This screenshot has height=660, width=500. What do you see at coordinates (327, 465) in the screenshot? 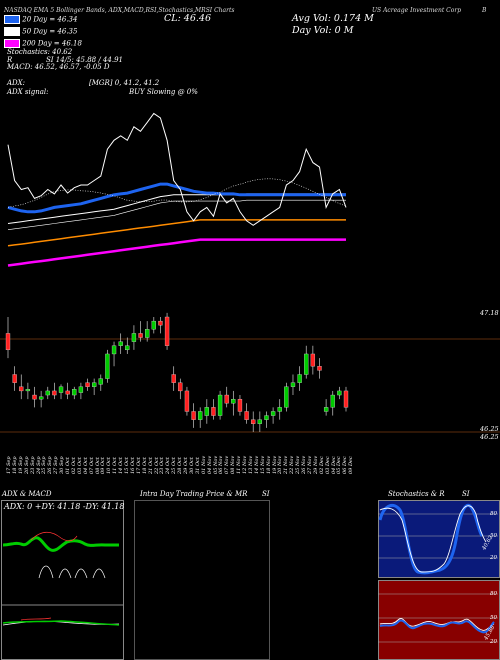
I see `date-label: 03 Dec` at bounding box center [327, 465].